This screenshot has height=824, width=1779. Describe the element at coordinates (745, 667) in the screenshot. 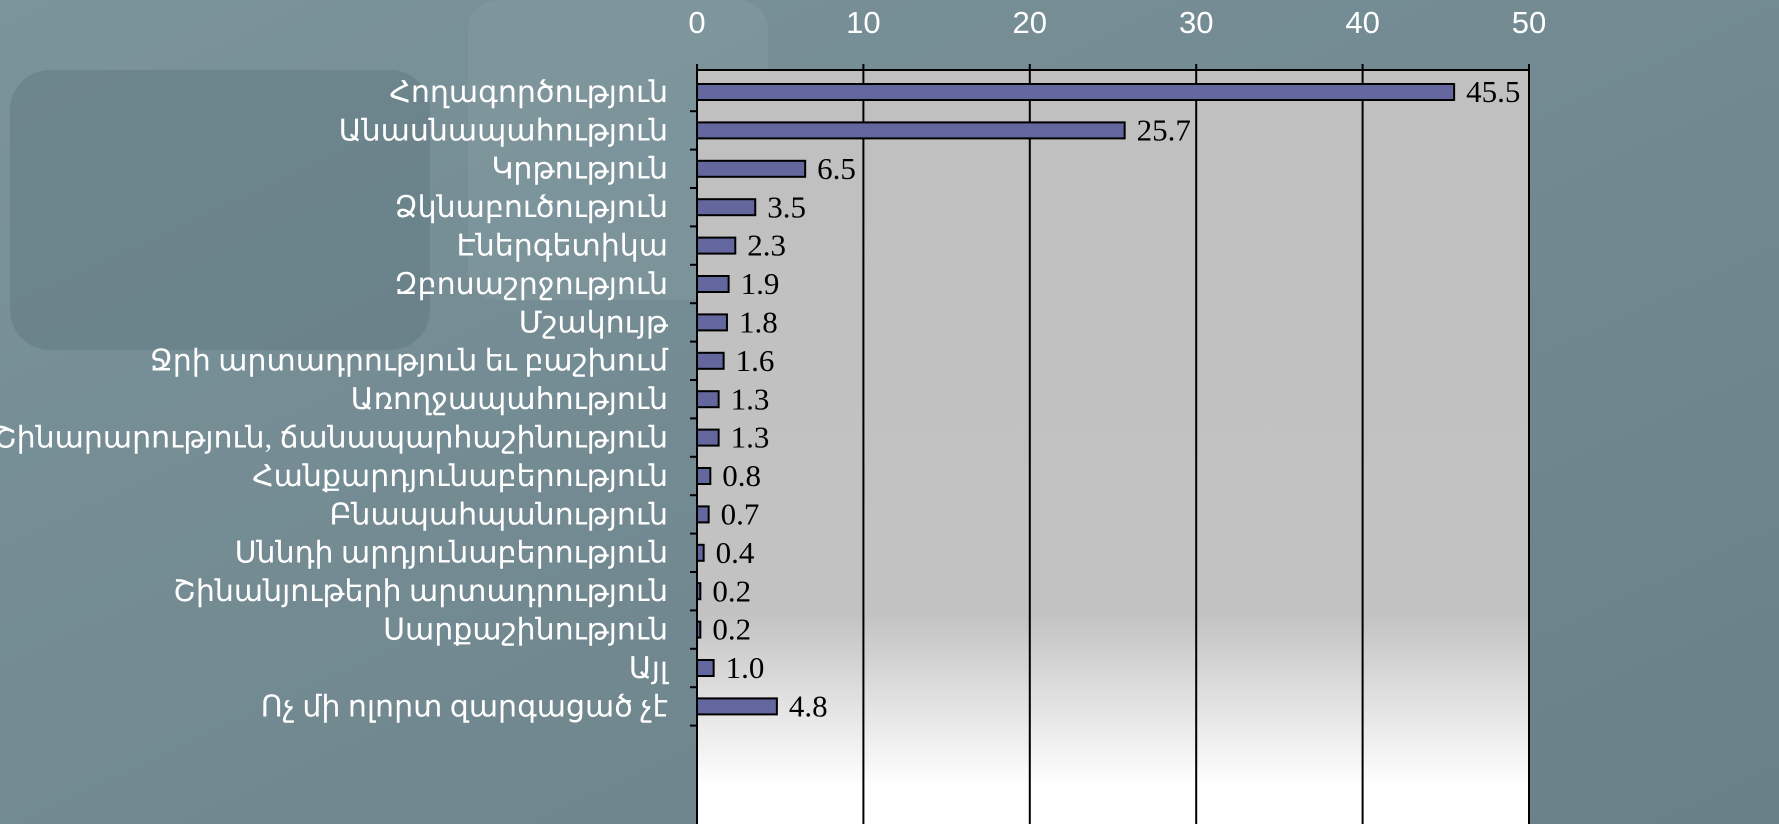

I see `data-label: 1.0` at that location.